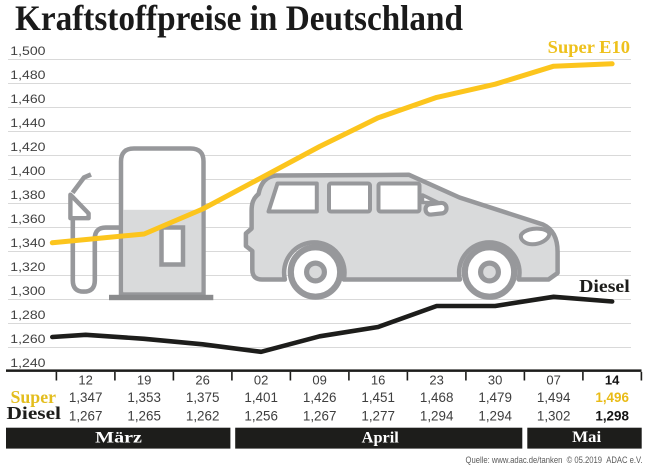  Describe the element at coordinates (378, 415) in the screenshot. I see `svg-text: 1,277` at that location.